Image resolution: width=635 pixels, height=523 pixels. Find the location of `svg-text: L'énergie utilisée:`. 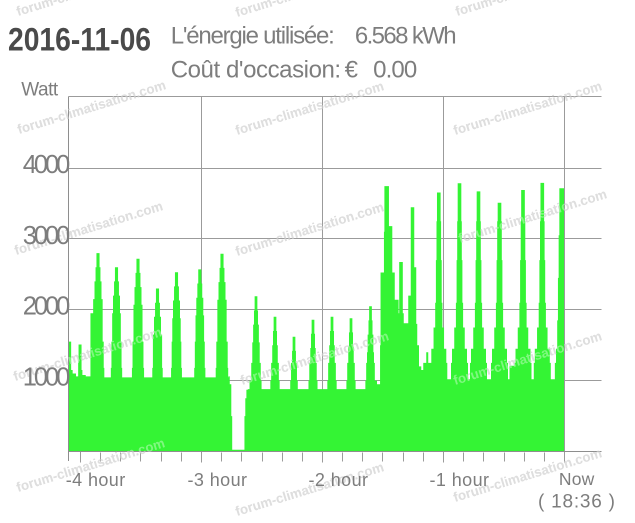

svg-text: L'énergie utilisée: is located at coordinates (253, 36).